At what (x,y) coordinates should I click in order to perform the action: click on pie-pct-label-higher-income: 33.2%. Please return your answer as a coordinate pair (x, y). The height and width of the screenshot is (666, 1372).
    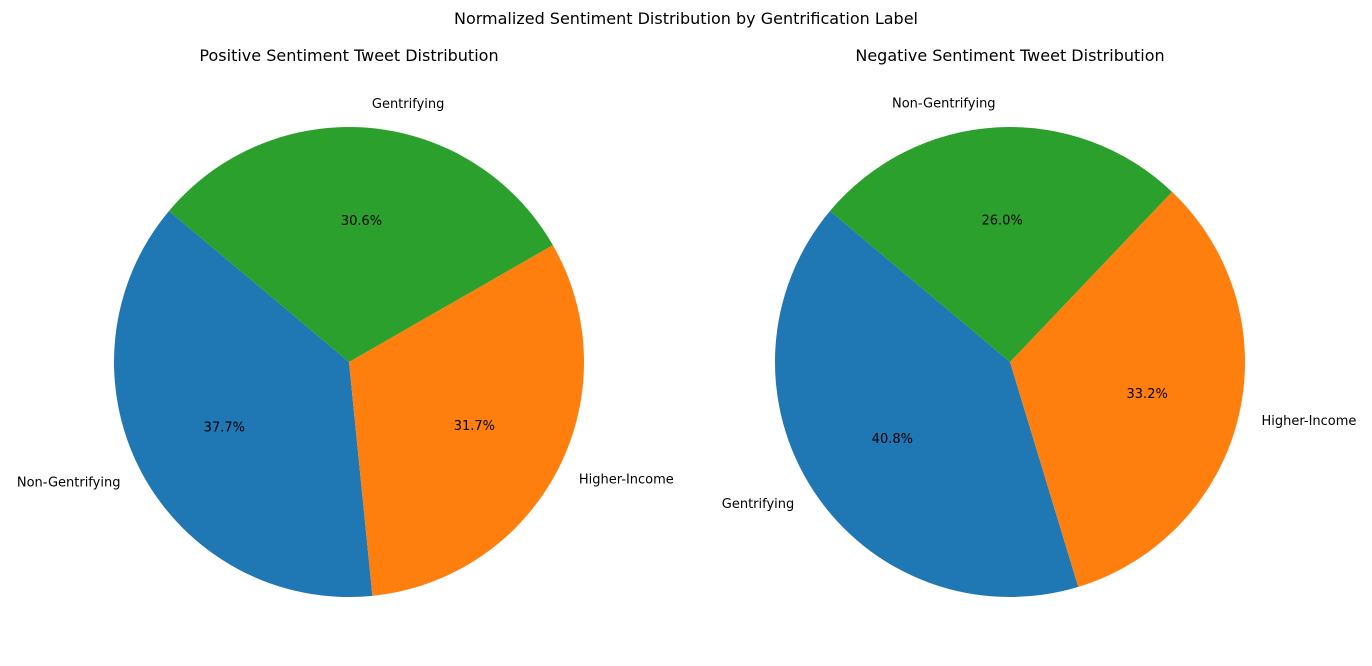
    Looking at the image, I should click on (1147, 394).